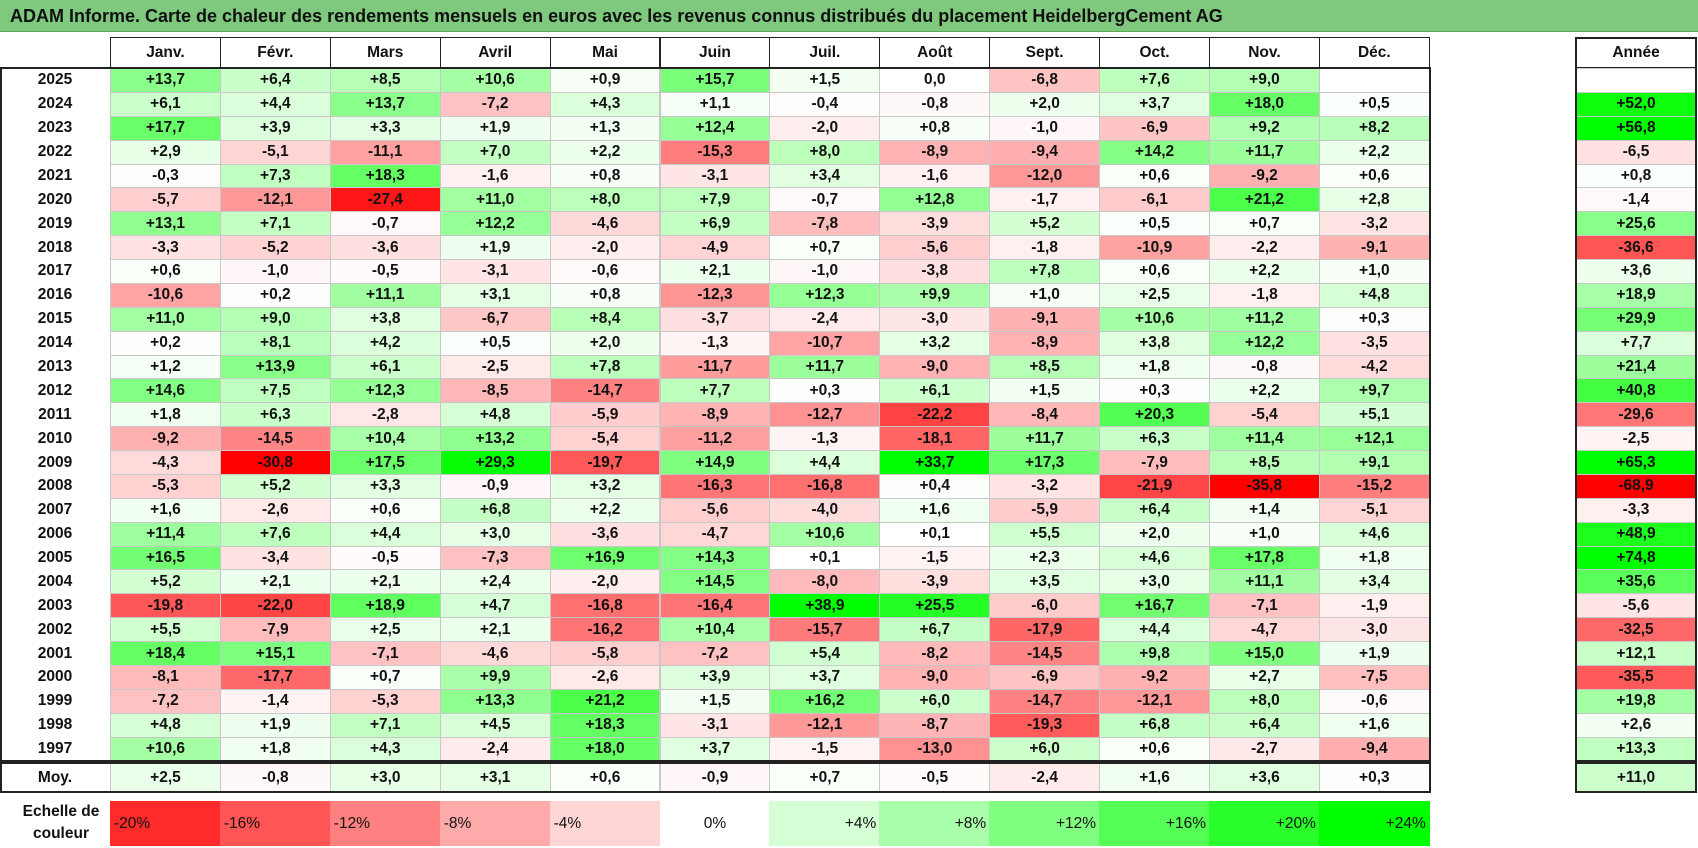 This screenshot has height=848, width=1698. What do you see at coordinates (935, 677) in the screenshot?
I see `heat-cell: -9,0` at bounding box center [935, 677].